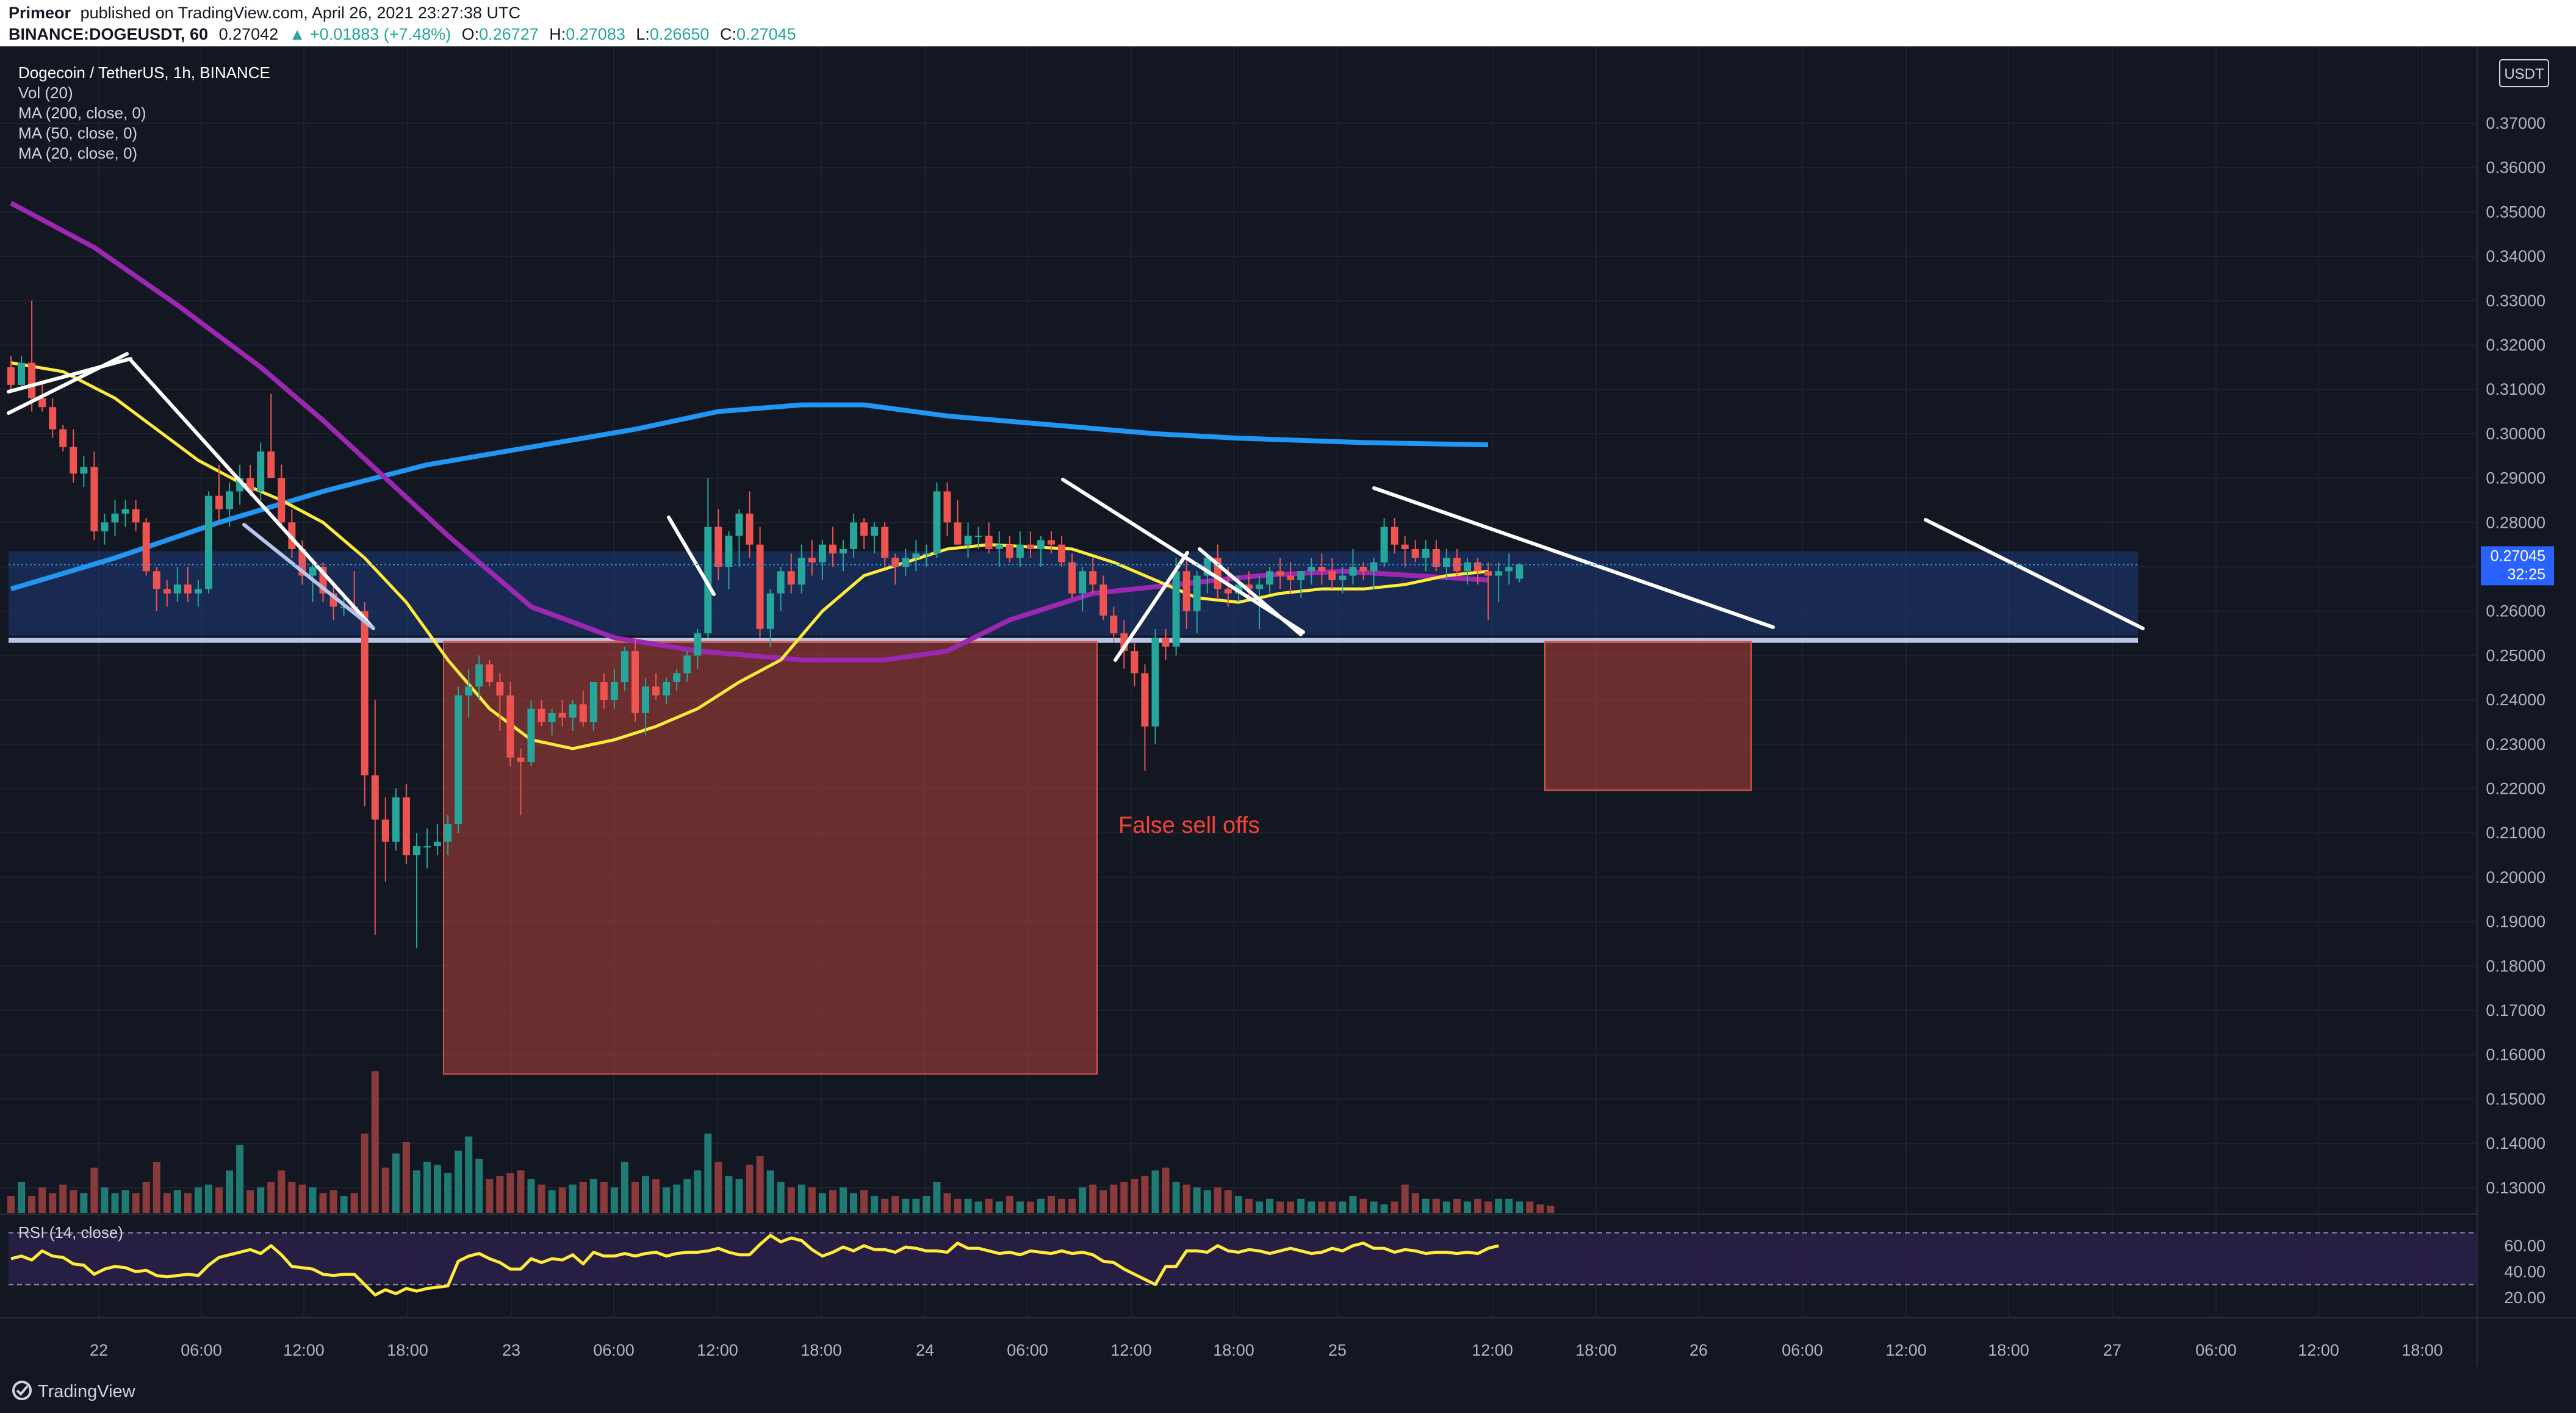 Image resolution: width=2576 pixels, height=1413 pixels. Describe the element at coordinates (2515, 478) in the screenshot. I see `price-tick: 0.29000` at that location.